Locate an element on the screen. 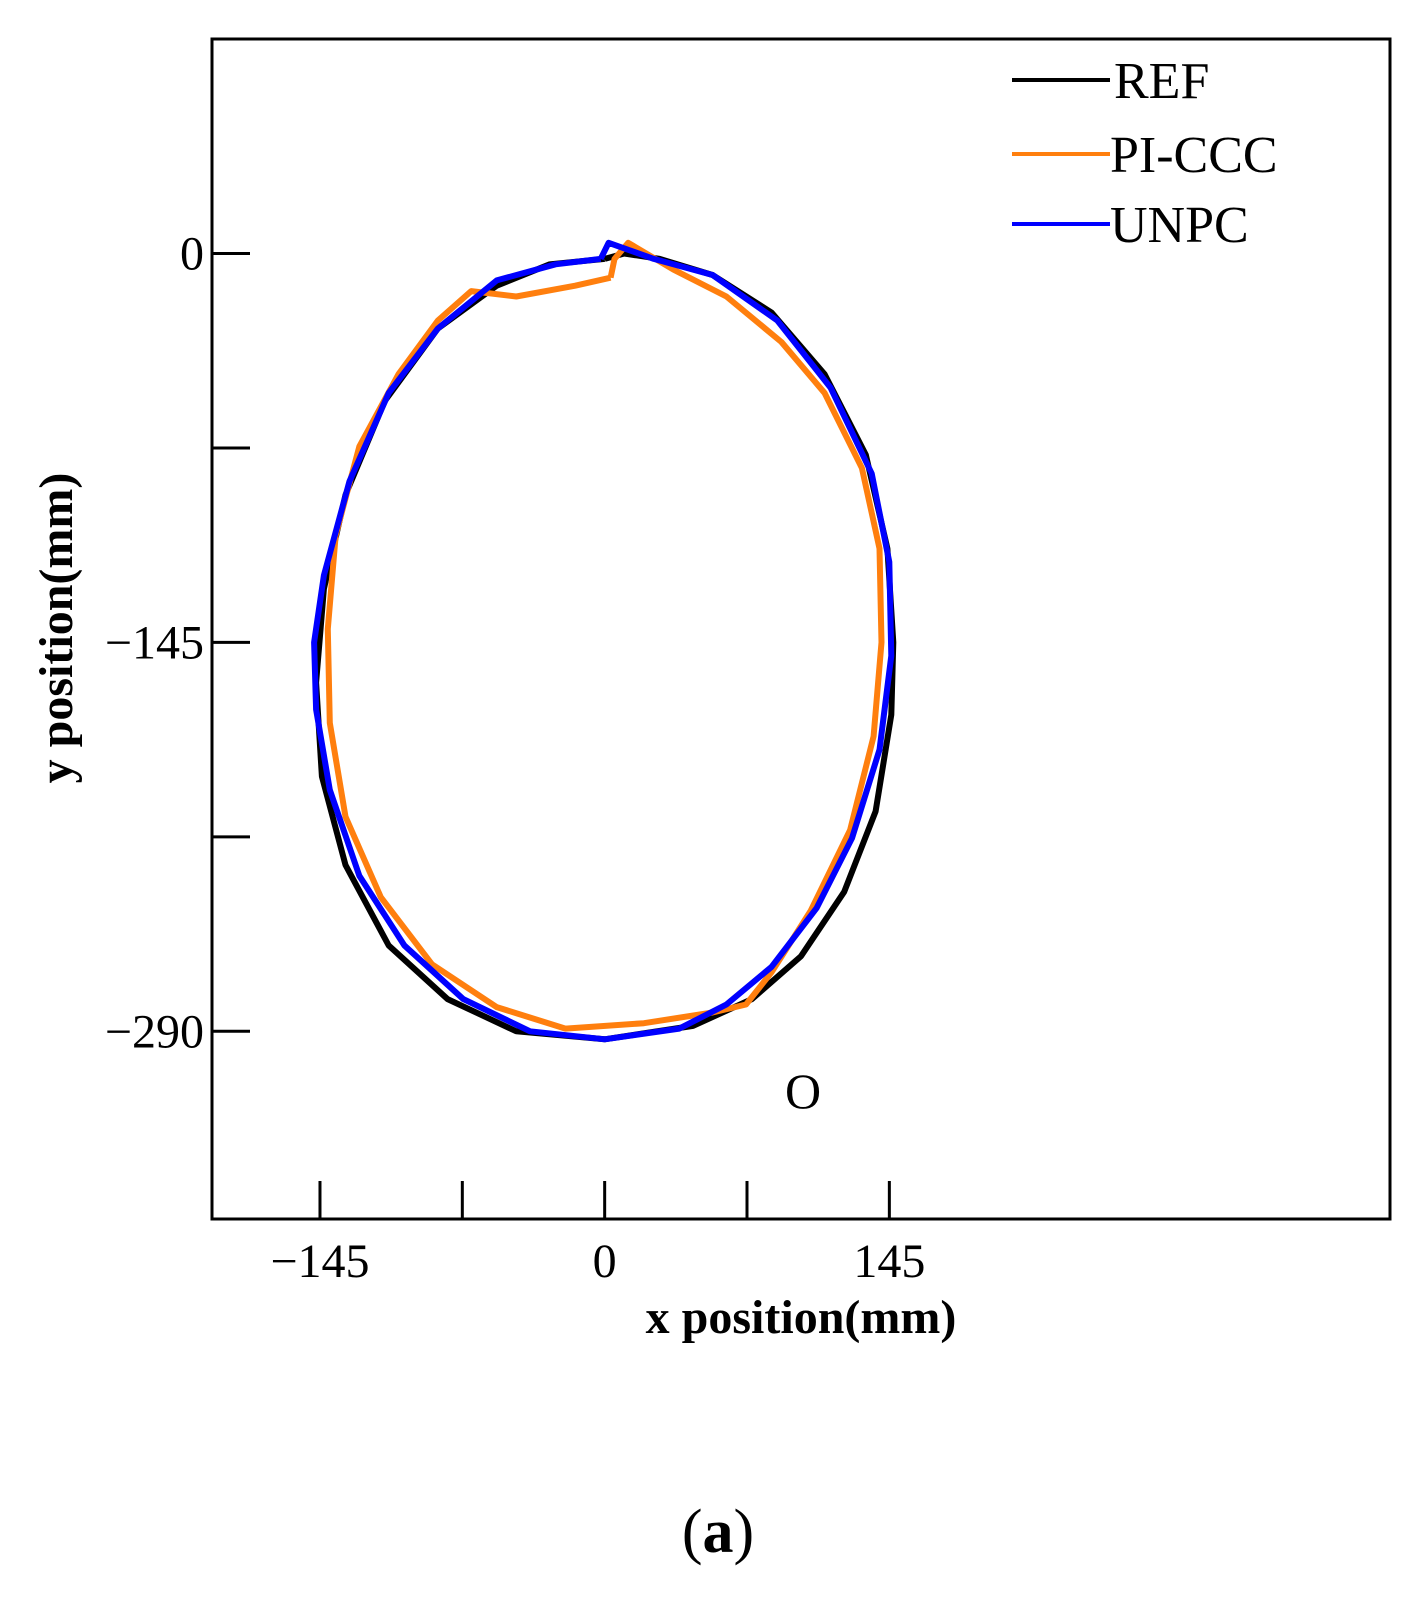 The width and height of the screenshot is (1424, 1616). x-tick-label-2: 0 is located at coordinates (605, 1261).